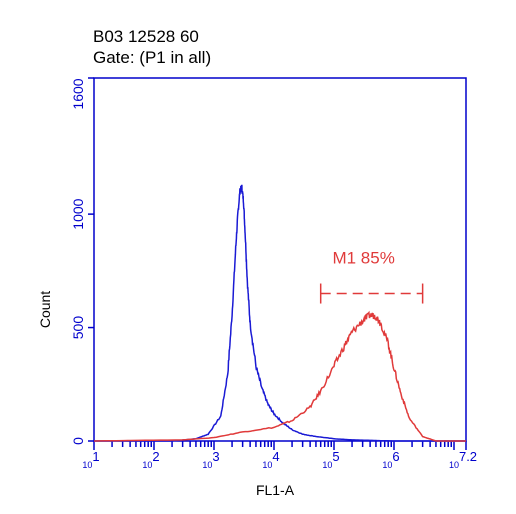 Image resolution: width=516 pixels, height=514 pixels. Describe the element at coordinates (275, 490) in the screenshot. I see `x-axis-label: FL1-A` at that location.